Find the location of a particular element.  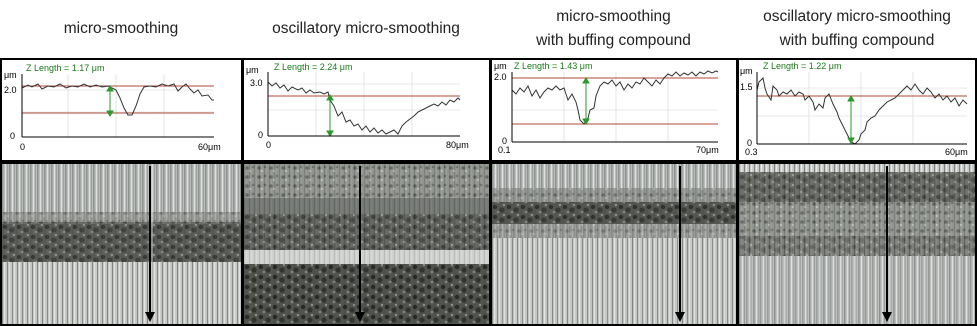

profile-plot-4: Z Length = 1.22 μm μm 1.5 0 0.3 60μm is located at coordinates (854, 109).